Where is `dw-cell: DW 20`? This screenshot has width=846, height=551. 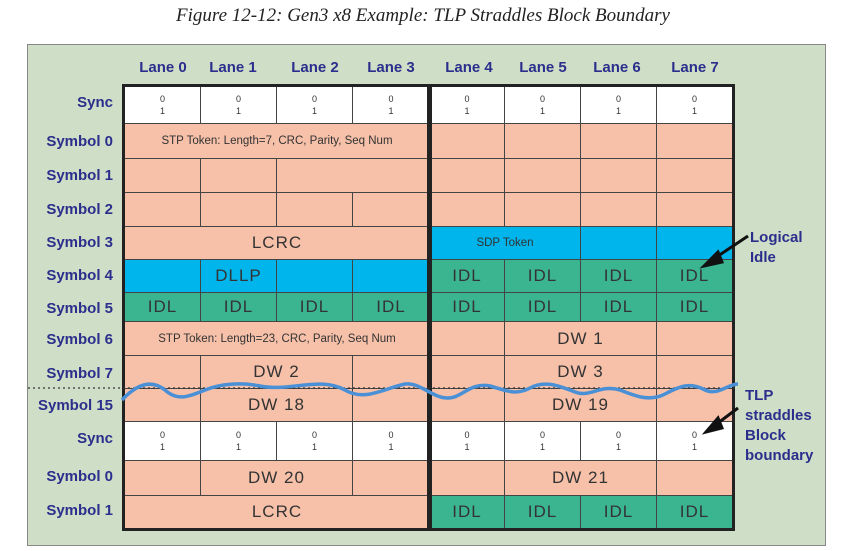
dw-cell: DW 20 is located at coordinates (276, 478).